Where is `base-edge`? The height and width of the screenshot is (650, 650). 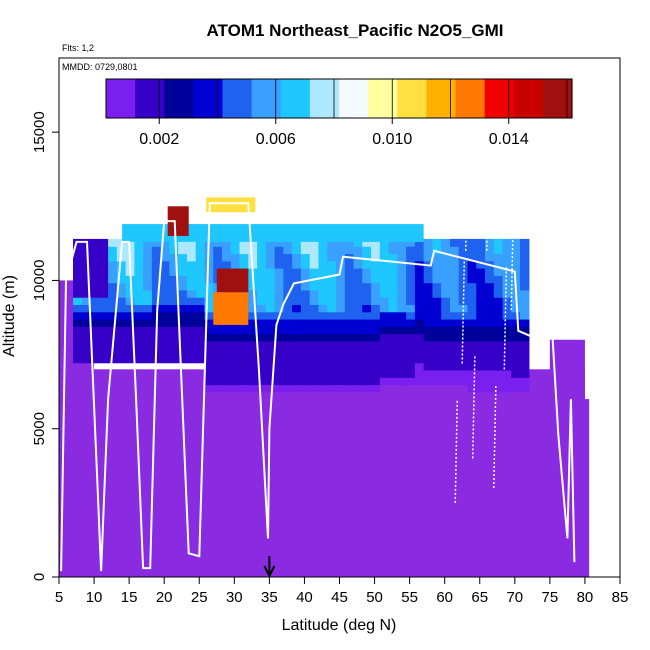
base-edge is located at coordinates (585, 488).